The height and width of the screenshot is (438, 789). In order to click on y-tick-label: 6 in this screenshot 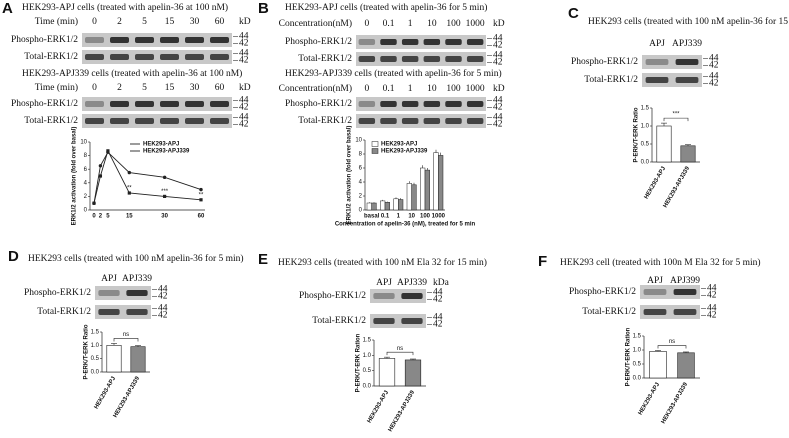, I will do `click(86, 170)`.